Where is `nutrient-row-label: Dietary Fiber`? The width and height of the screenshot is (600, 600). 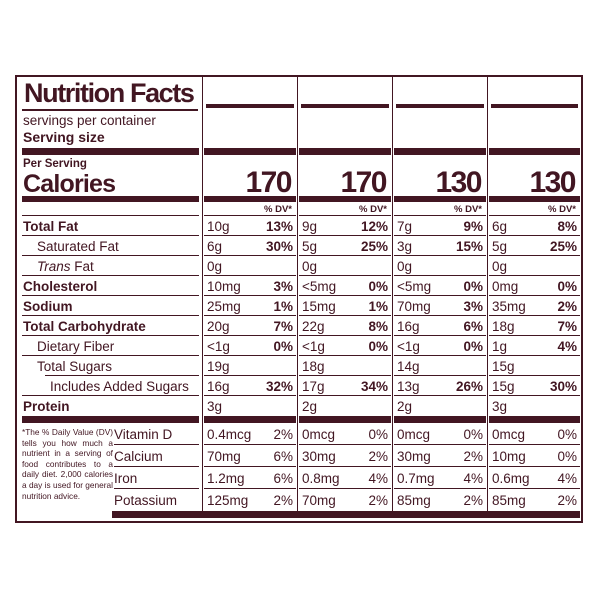
nutrient-row-label: Dietary Fiber is located at coordinates (109, 346).